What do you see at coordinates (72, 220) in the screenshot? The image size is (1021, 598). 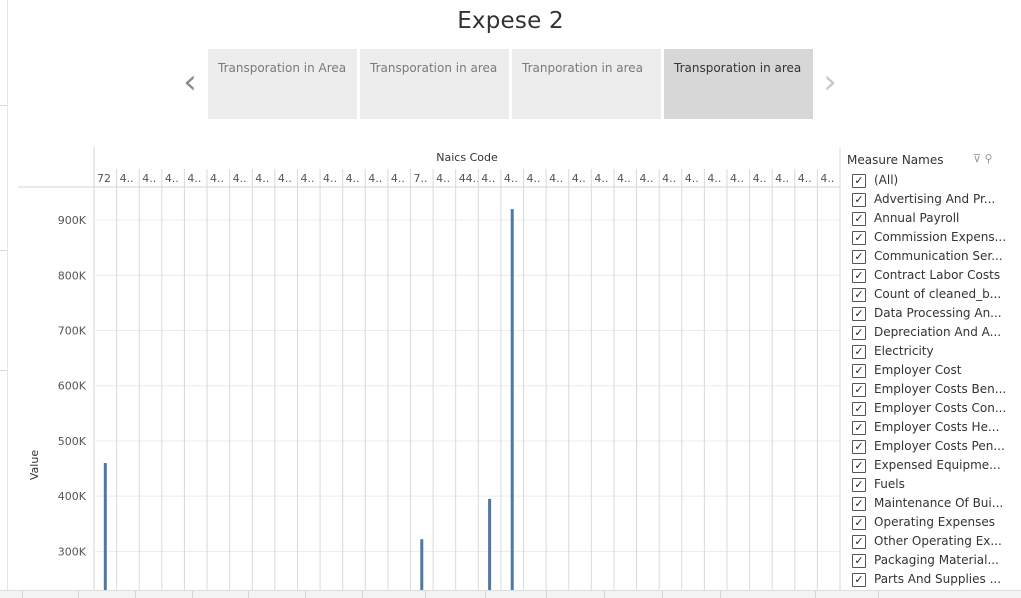 I see `y-tick-label: 900K` at bounding box center [72, 220].